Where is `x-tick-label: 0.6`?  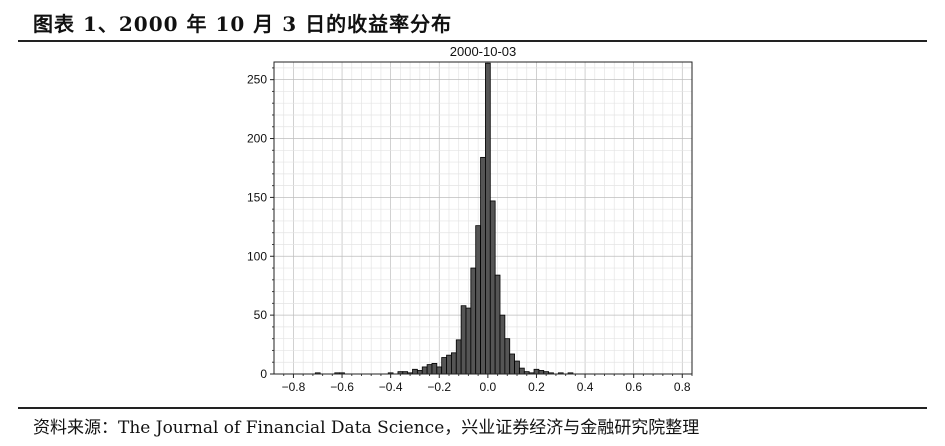 x-tick-label: 0.6 is located at coordinates (633, 387).